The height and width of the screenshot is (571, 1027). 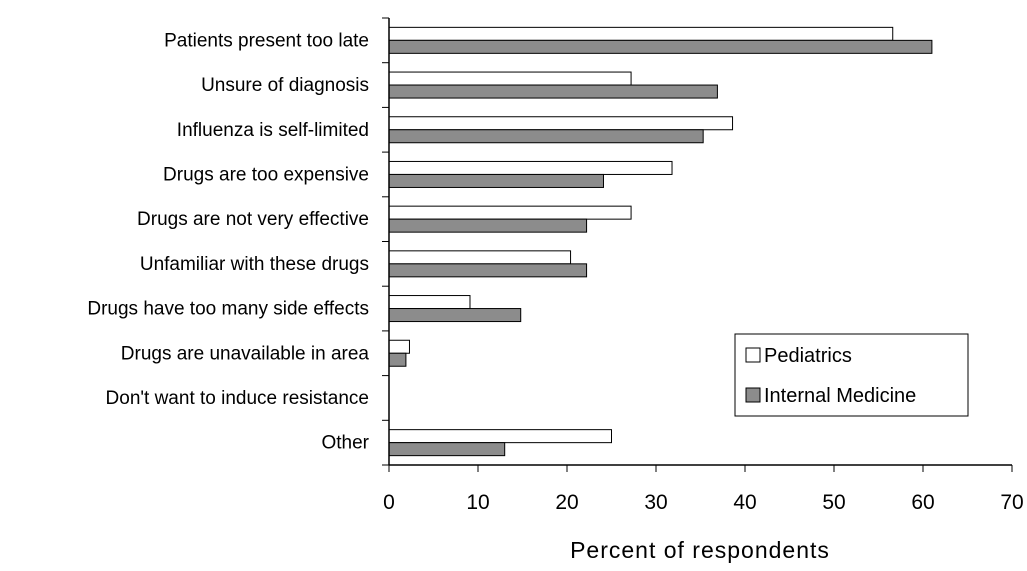 What do you see at coordinates (245, 353) in the screenshot?
I see `category-label: Drugs are unavailable in area` at bounding box center [245, 353].